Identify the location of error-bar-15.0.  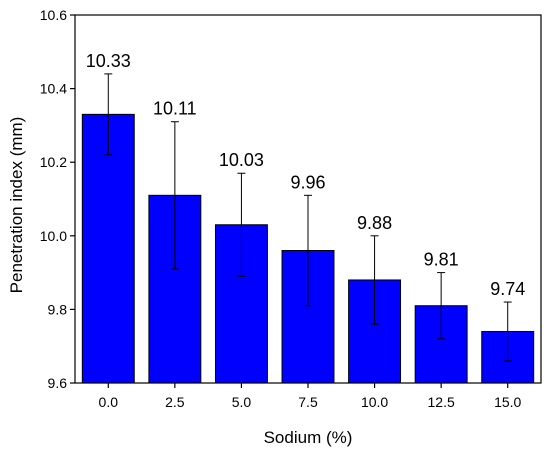
(507, 331).